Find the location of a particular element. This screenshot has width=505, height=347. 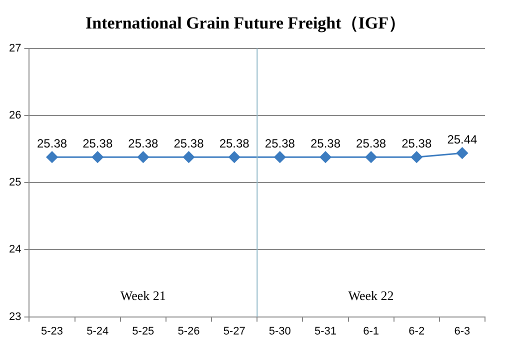

annotation: Week 22 is located at coordinates (371, 296).